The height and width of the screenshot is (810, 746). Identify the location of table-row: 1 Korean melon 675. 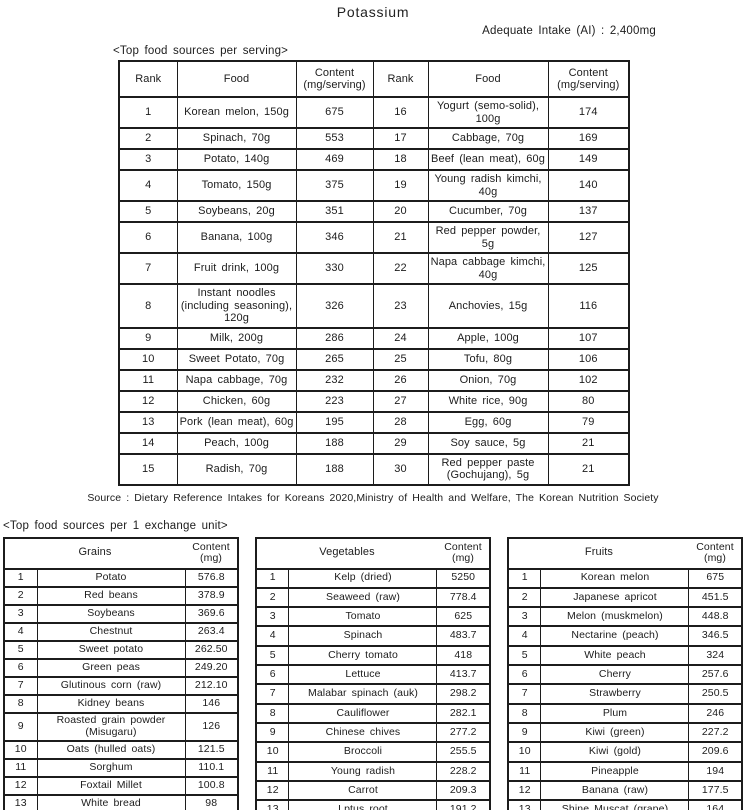
(625, 578).